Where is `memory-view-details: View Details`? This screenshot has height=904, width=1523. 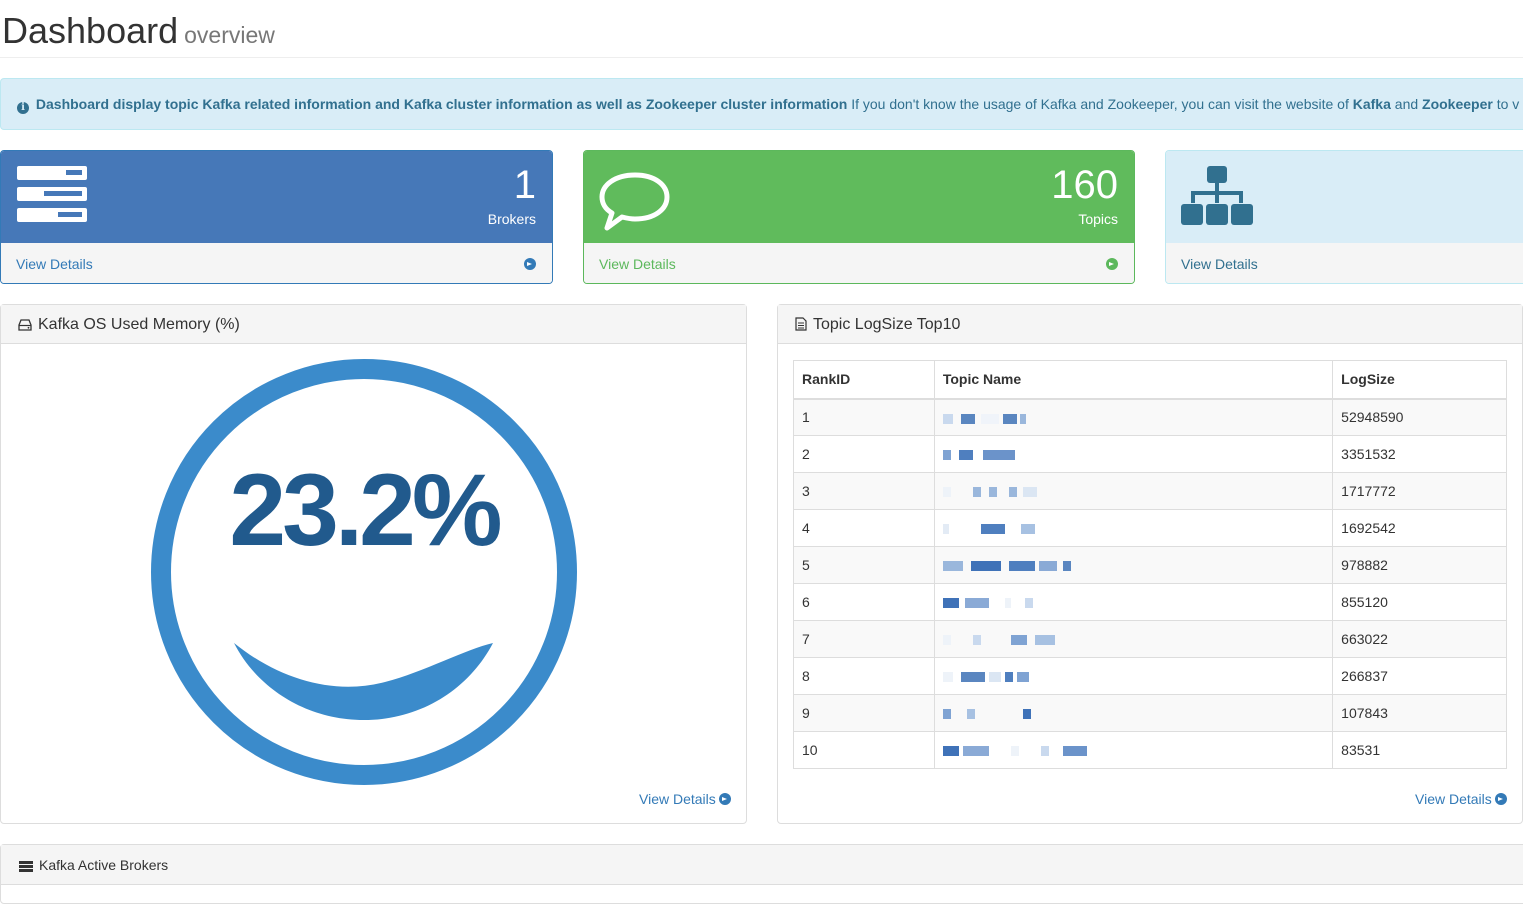 memory-view-details: View Details is located at coordinates (685, 799).